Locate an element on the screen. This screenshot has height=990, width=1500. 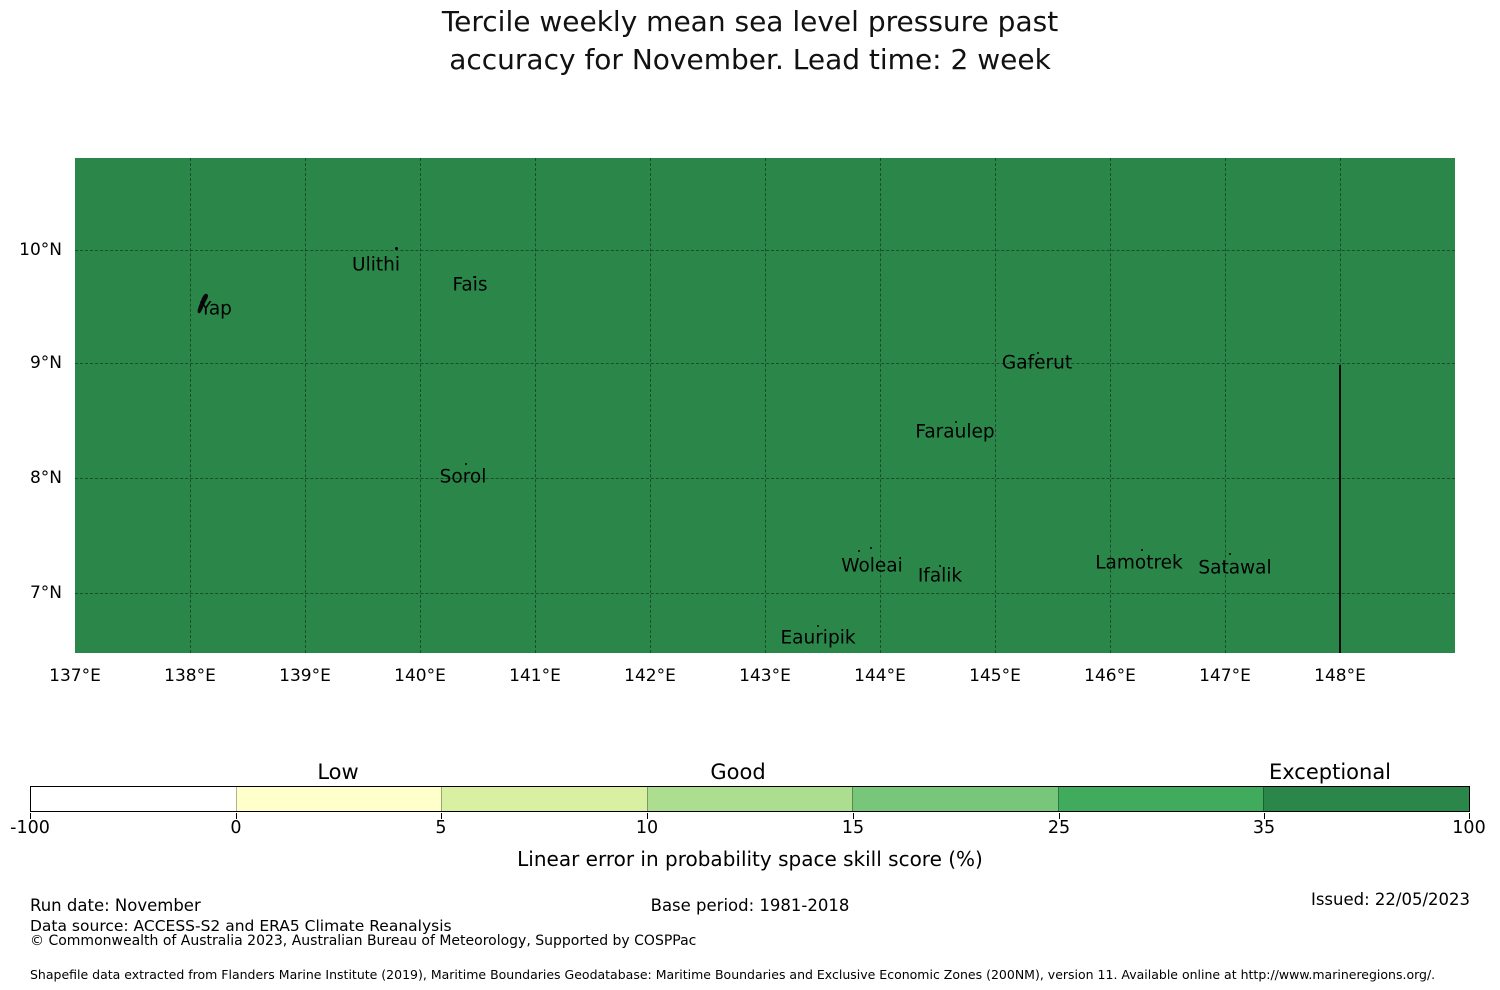
island-label-woleai: Woleai is located at coordinates (872, 566).